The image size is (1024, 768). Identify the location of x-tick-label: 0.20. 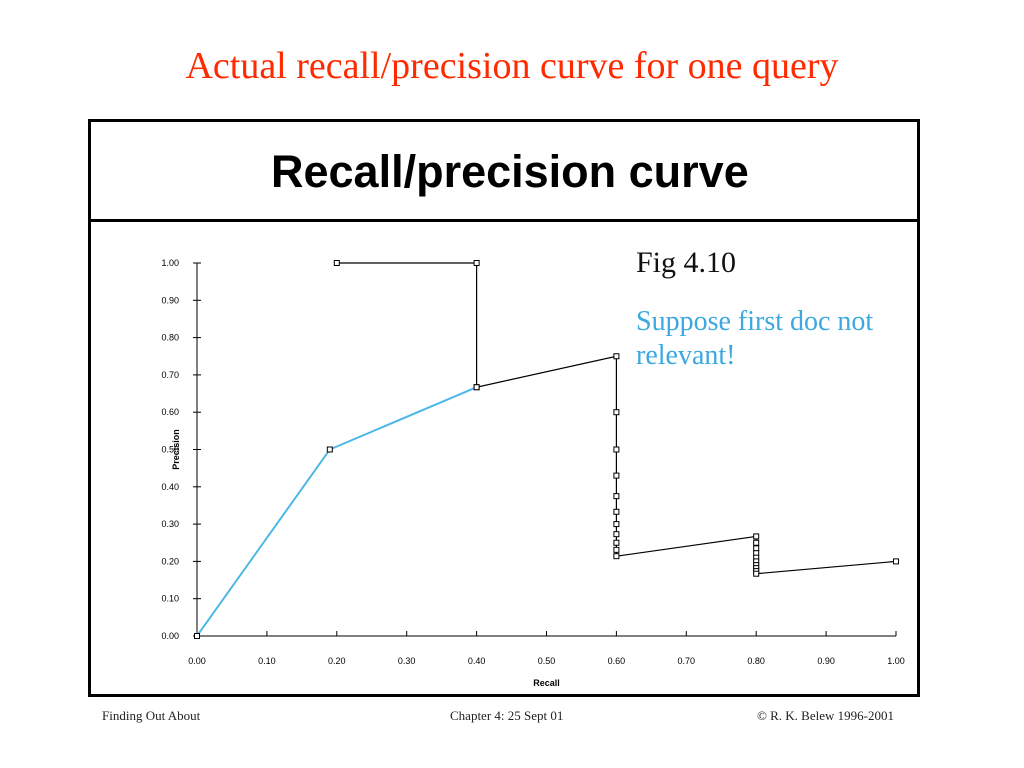
(337, 661).